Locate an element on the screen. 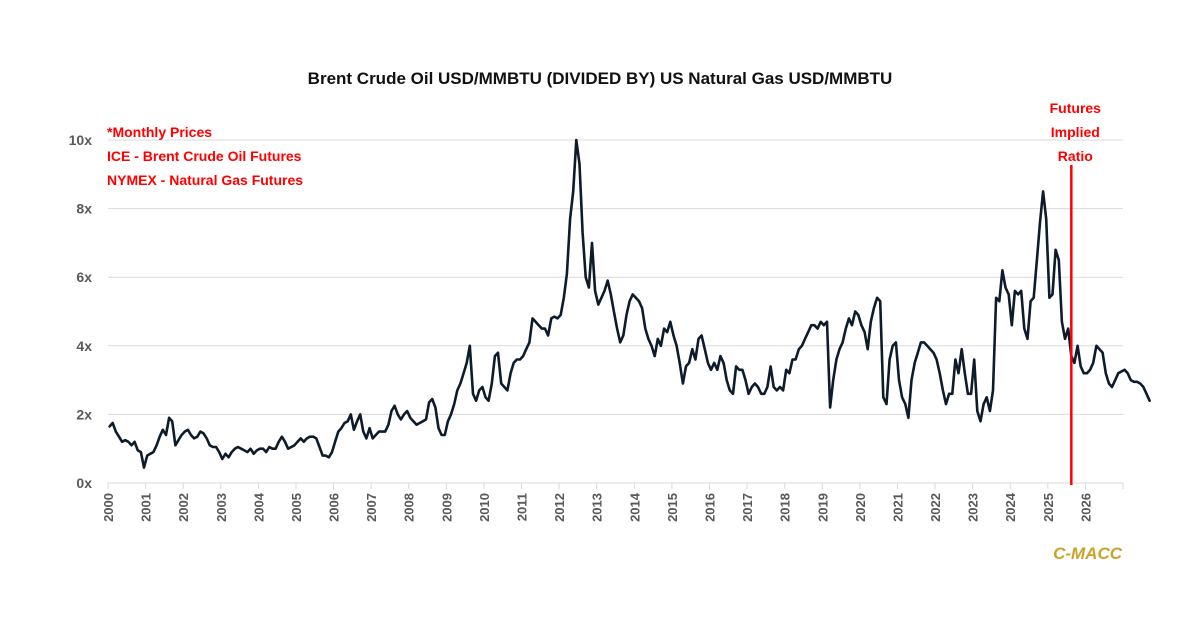 This screenshot has width=1200, height=632. x-tick-label: 2014 is located at coordinates (634, 507).